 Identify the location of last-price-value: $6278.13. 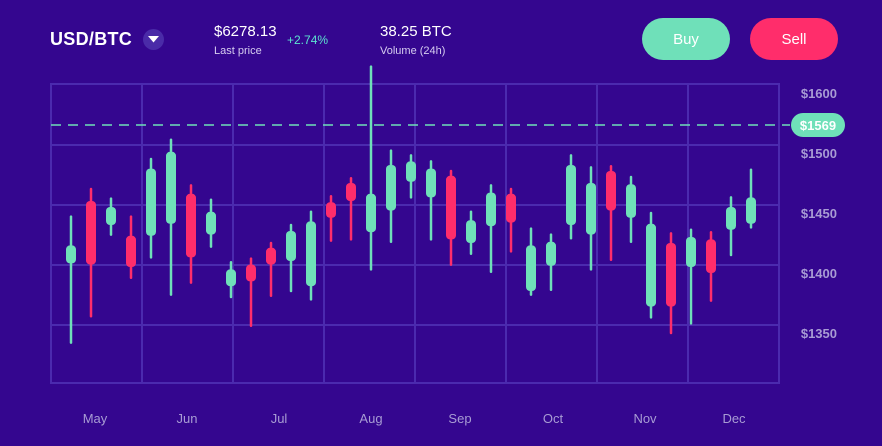
(245, 31).